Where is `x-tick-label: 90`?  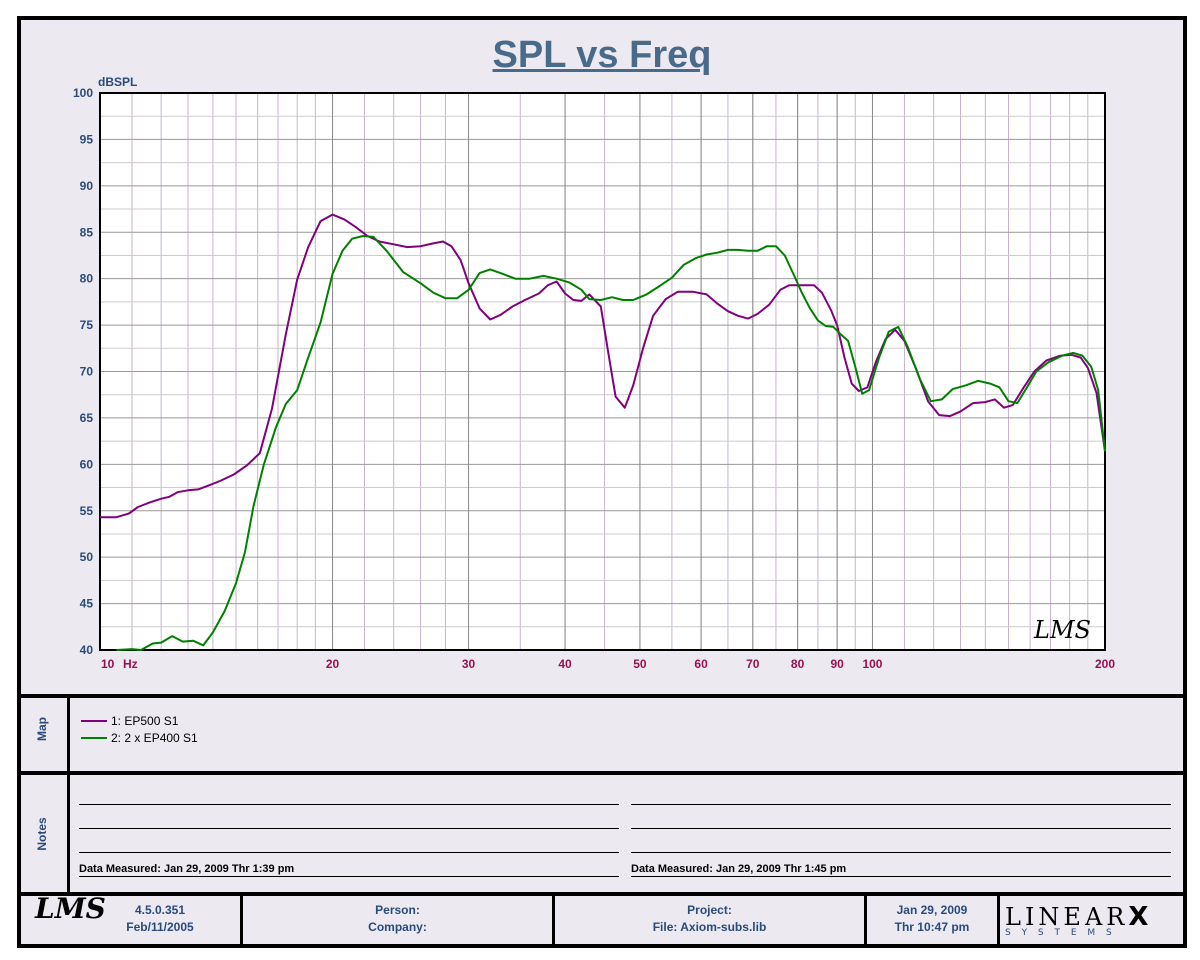
x-tick-label: 90 is located at coordinates (837, 664).